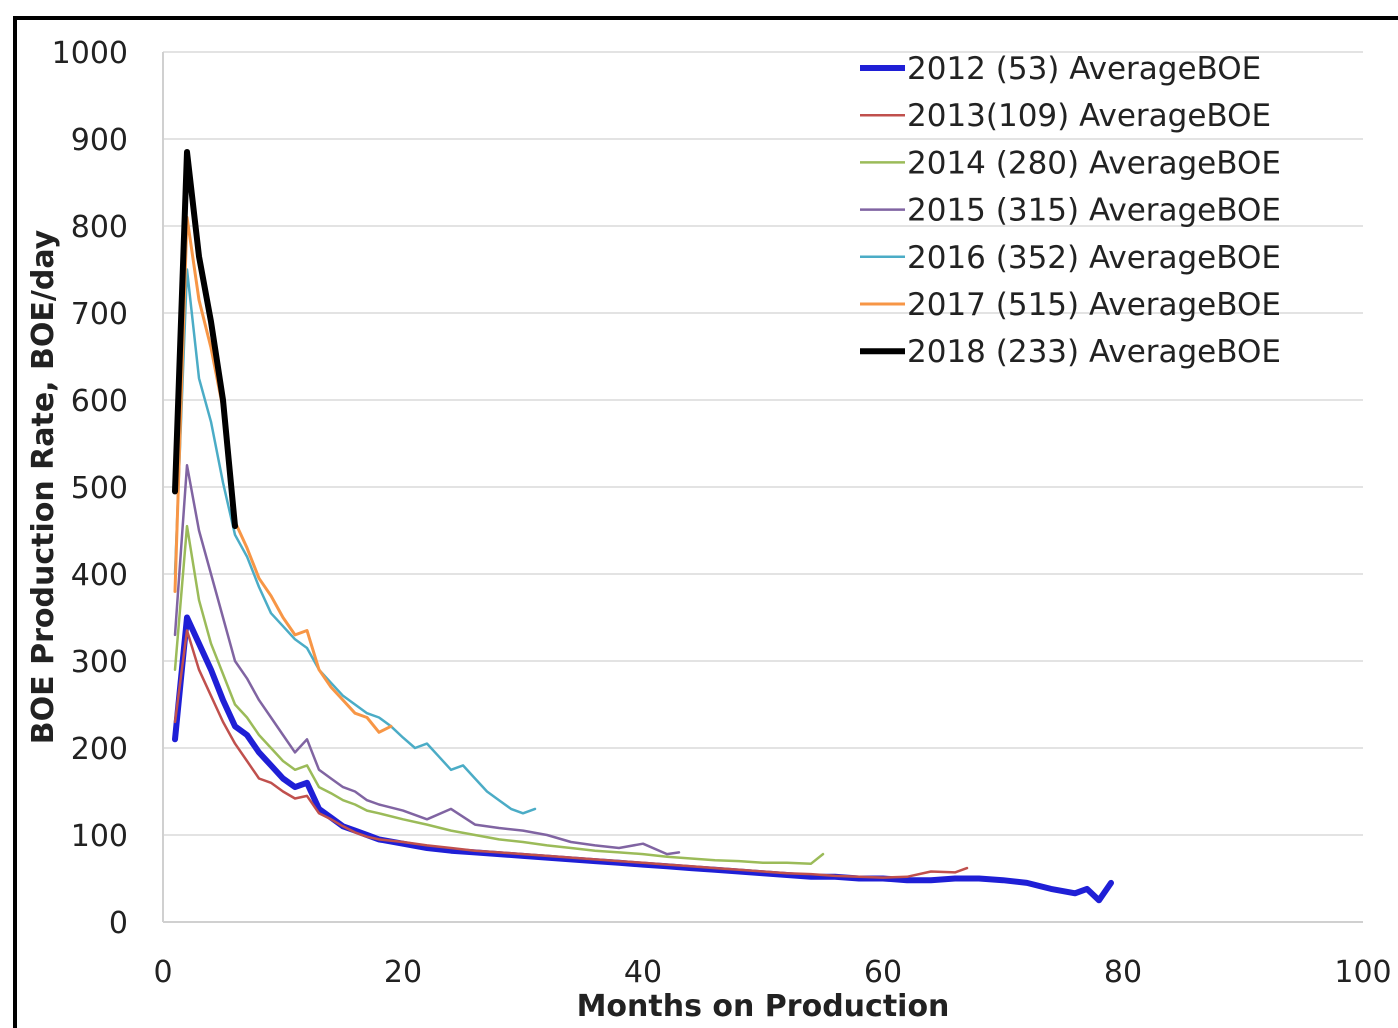  What do you see at coordinates (99, 662) in the screenshot?
I see `y-tick-300: 300` at bounding box center [99, 662].